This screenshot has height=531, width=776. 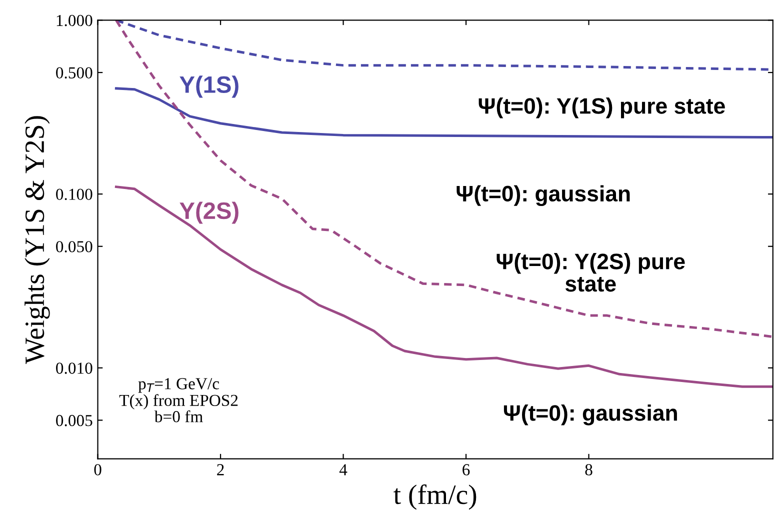 What do you see at coordinates (37, 240) in the screenshot?
I see `y-axis-title: Weights (Y1S & Y2S)` at bounding box center [37, 240].